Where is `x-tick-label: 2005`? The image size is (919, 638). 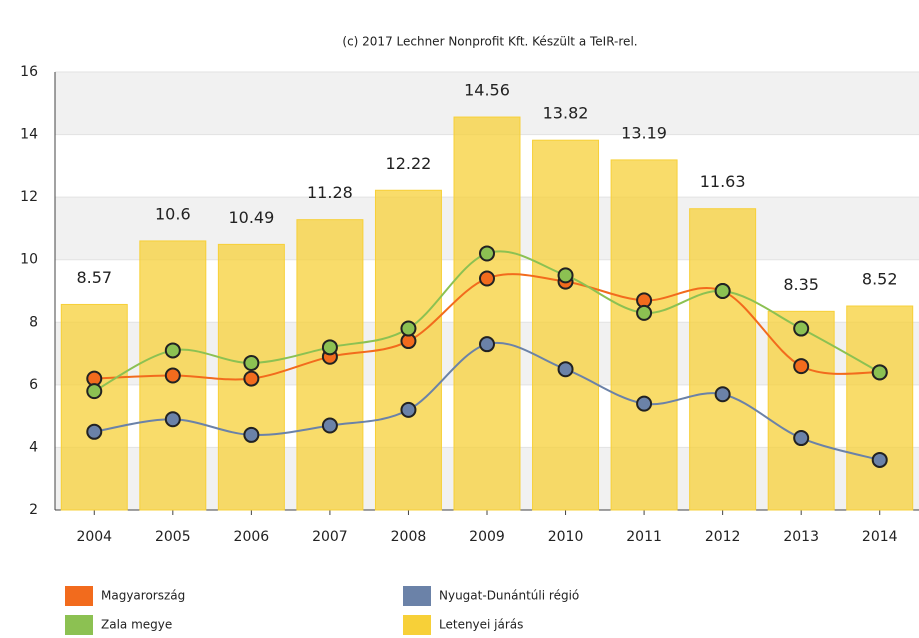
x-tick-label: 2005 is located at coordinates (173, 537).